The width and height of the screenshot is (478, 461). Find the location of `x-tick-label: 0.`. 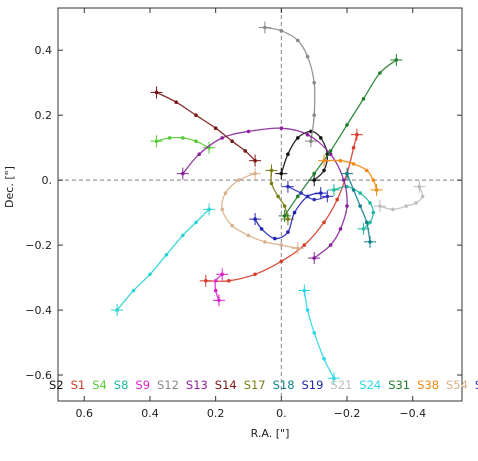

x-tick-label: 0. is located at coordinates (281, 413).